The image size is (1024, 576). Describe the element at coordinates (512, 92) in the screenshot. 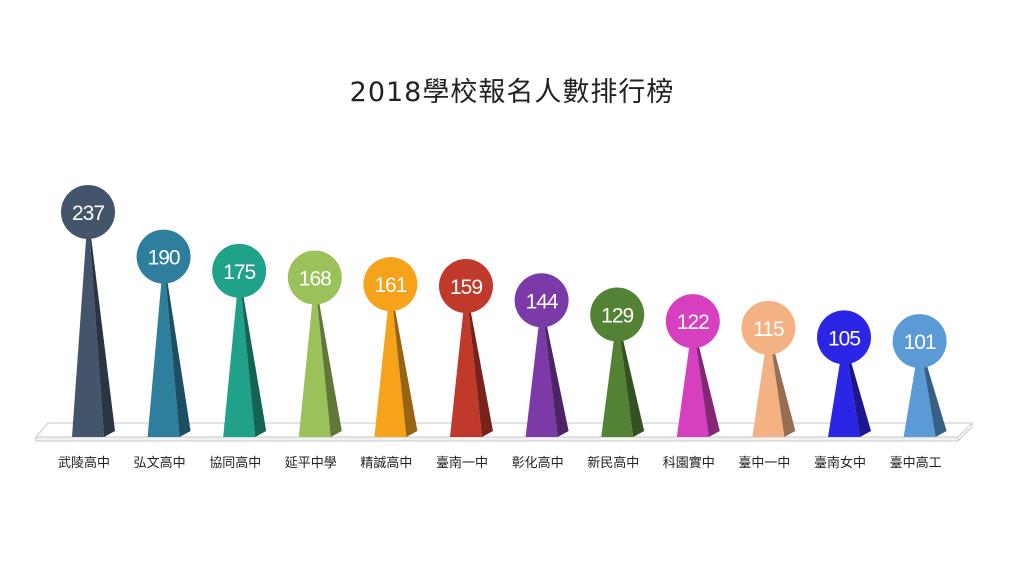

I see `chart-title: 2018學校報名人數排行榜` at that location.